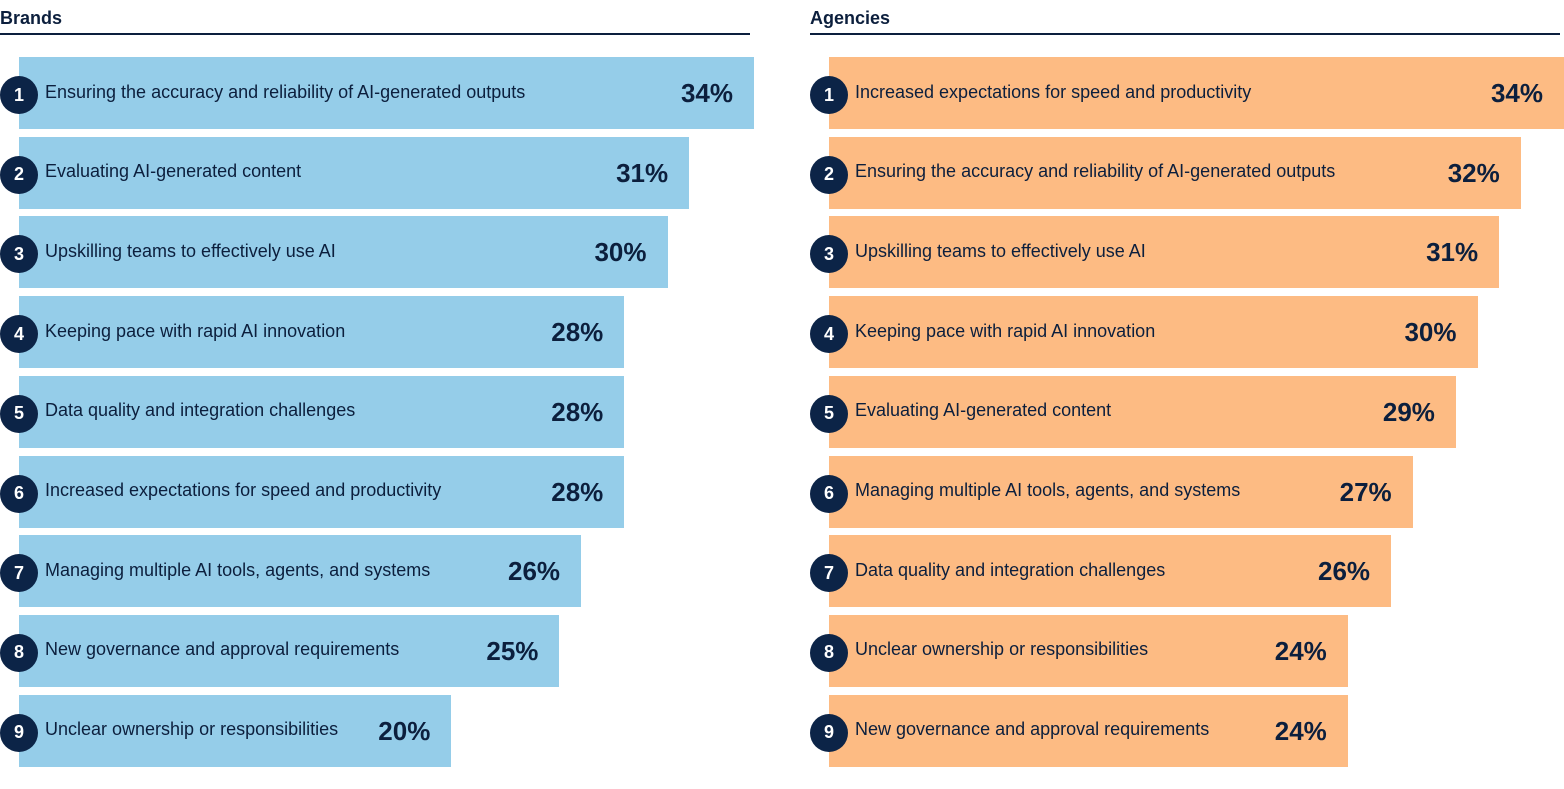  Describe the element at coordinates (1473, 172) in the screenshot. I see `agencies-value-label-2: 32%` at that location.